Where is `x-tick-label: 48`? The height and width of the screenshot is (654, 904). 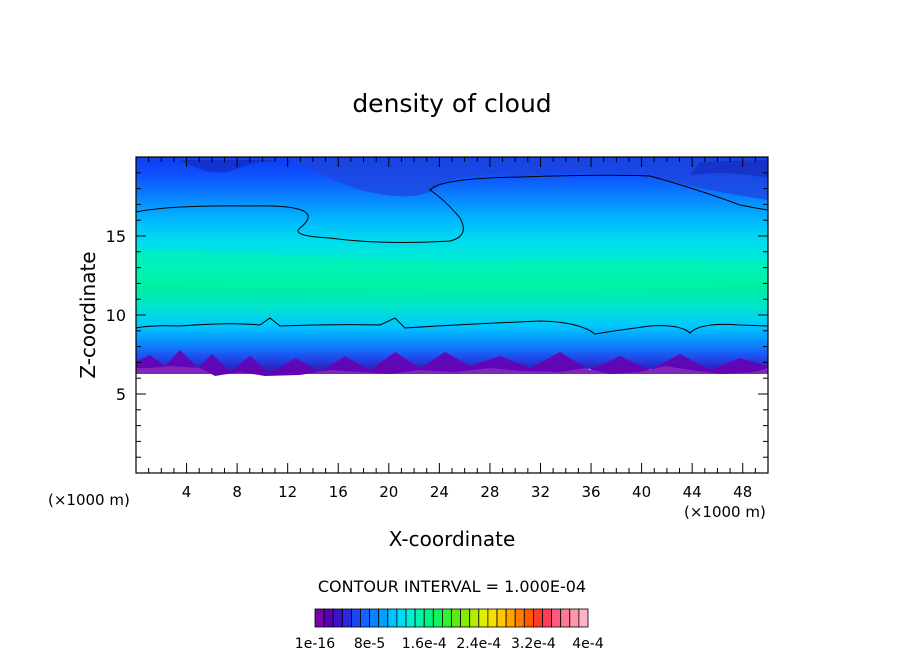
x-tick-label: 48 is located at coordinates (742, 492).